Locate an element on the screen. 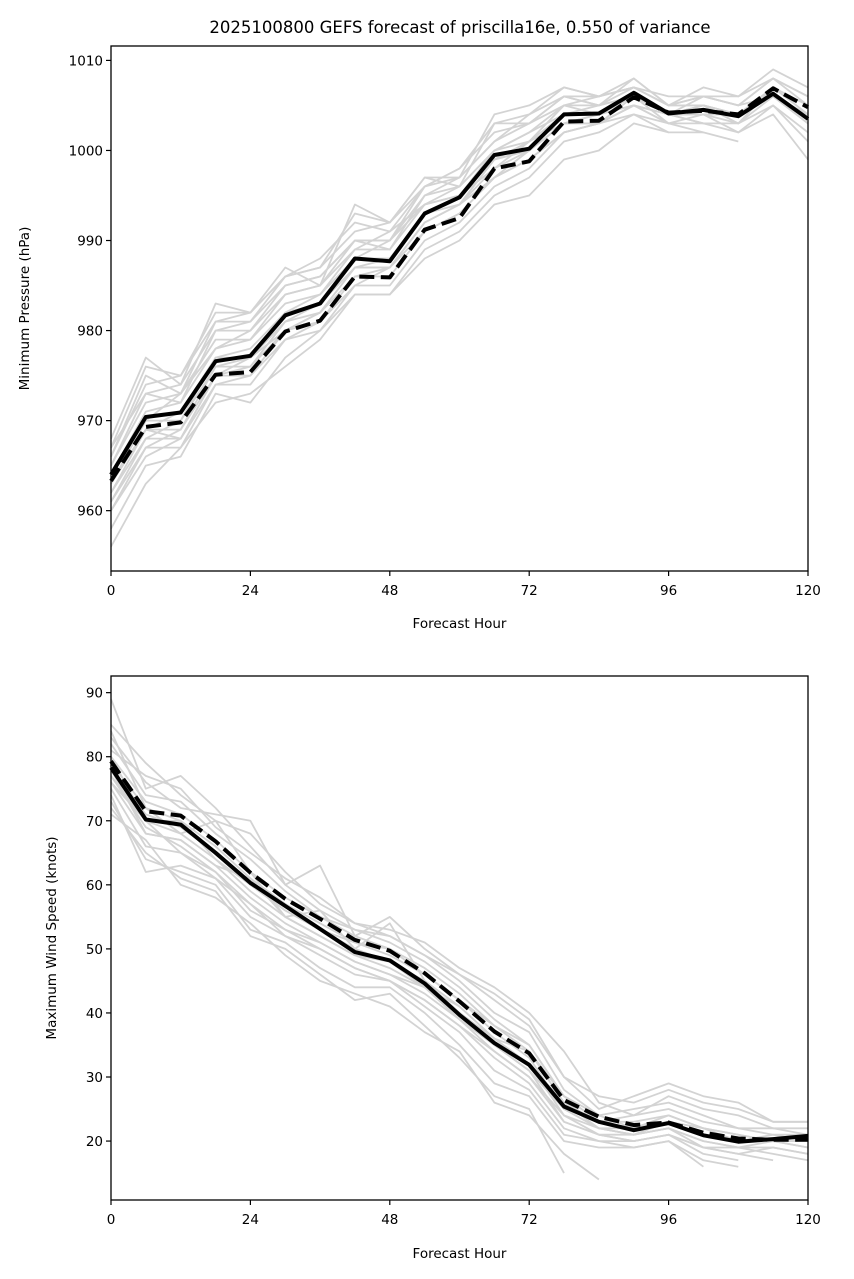 The image size is (854, 1279). pressure-y-ticks: 960 970 980 990 1000 1010 is located at coordinates (90, 286).